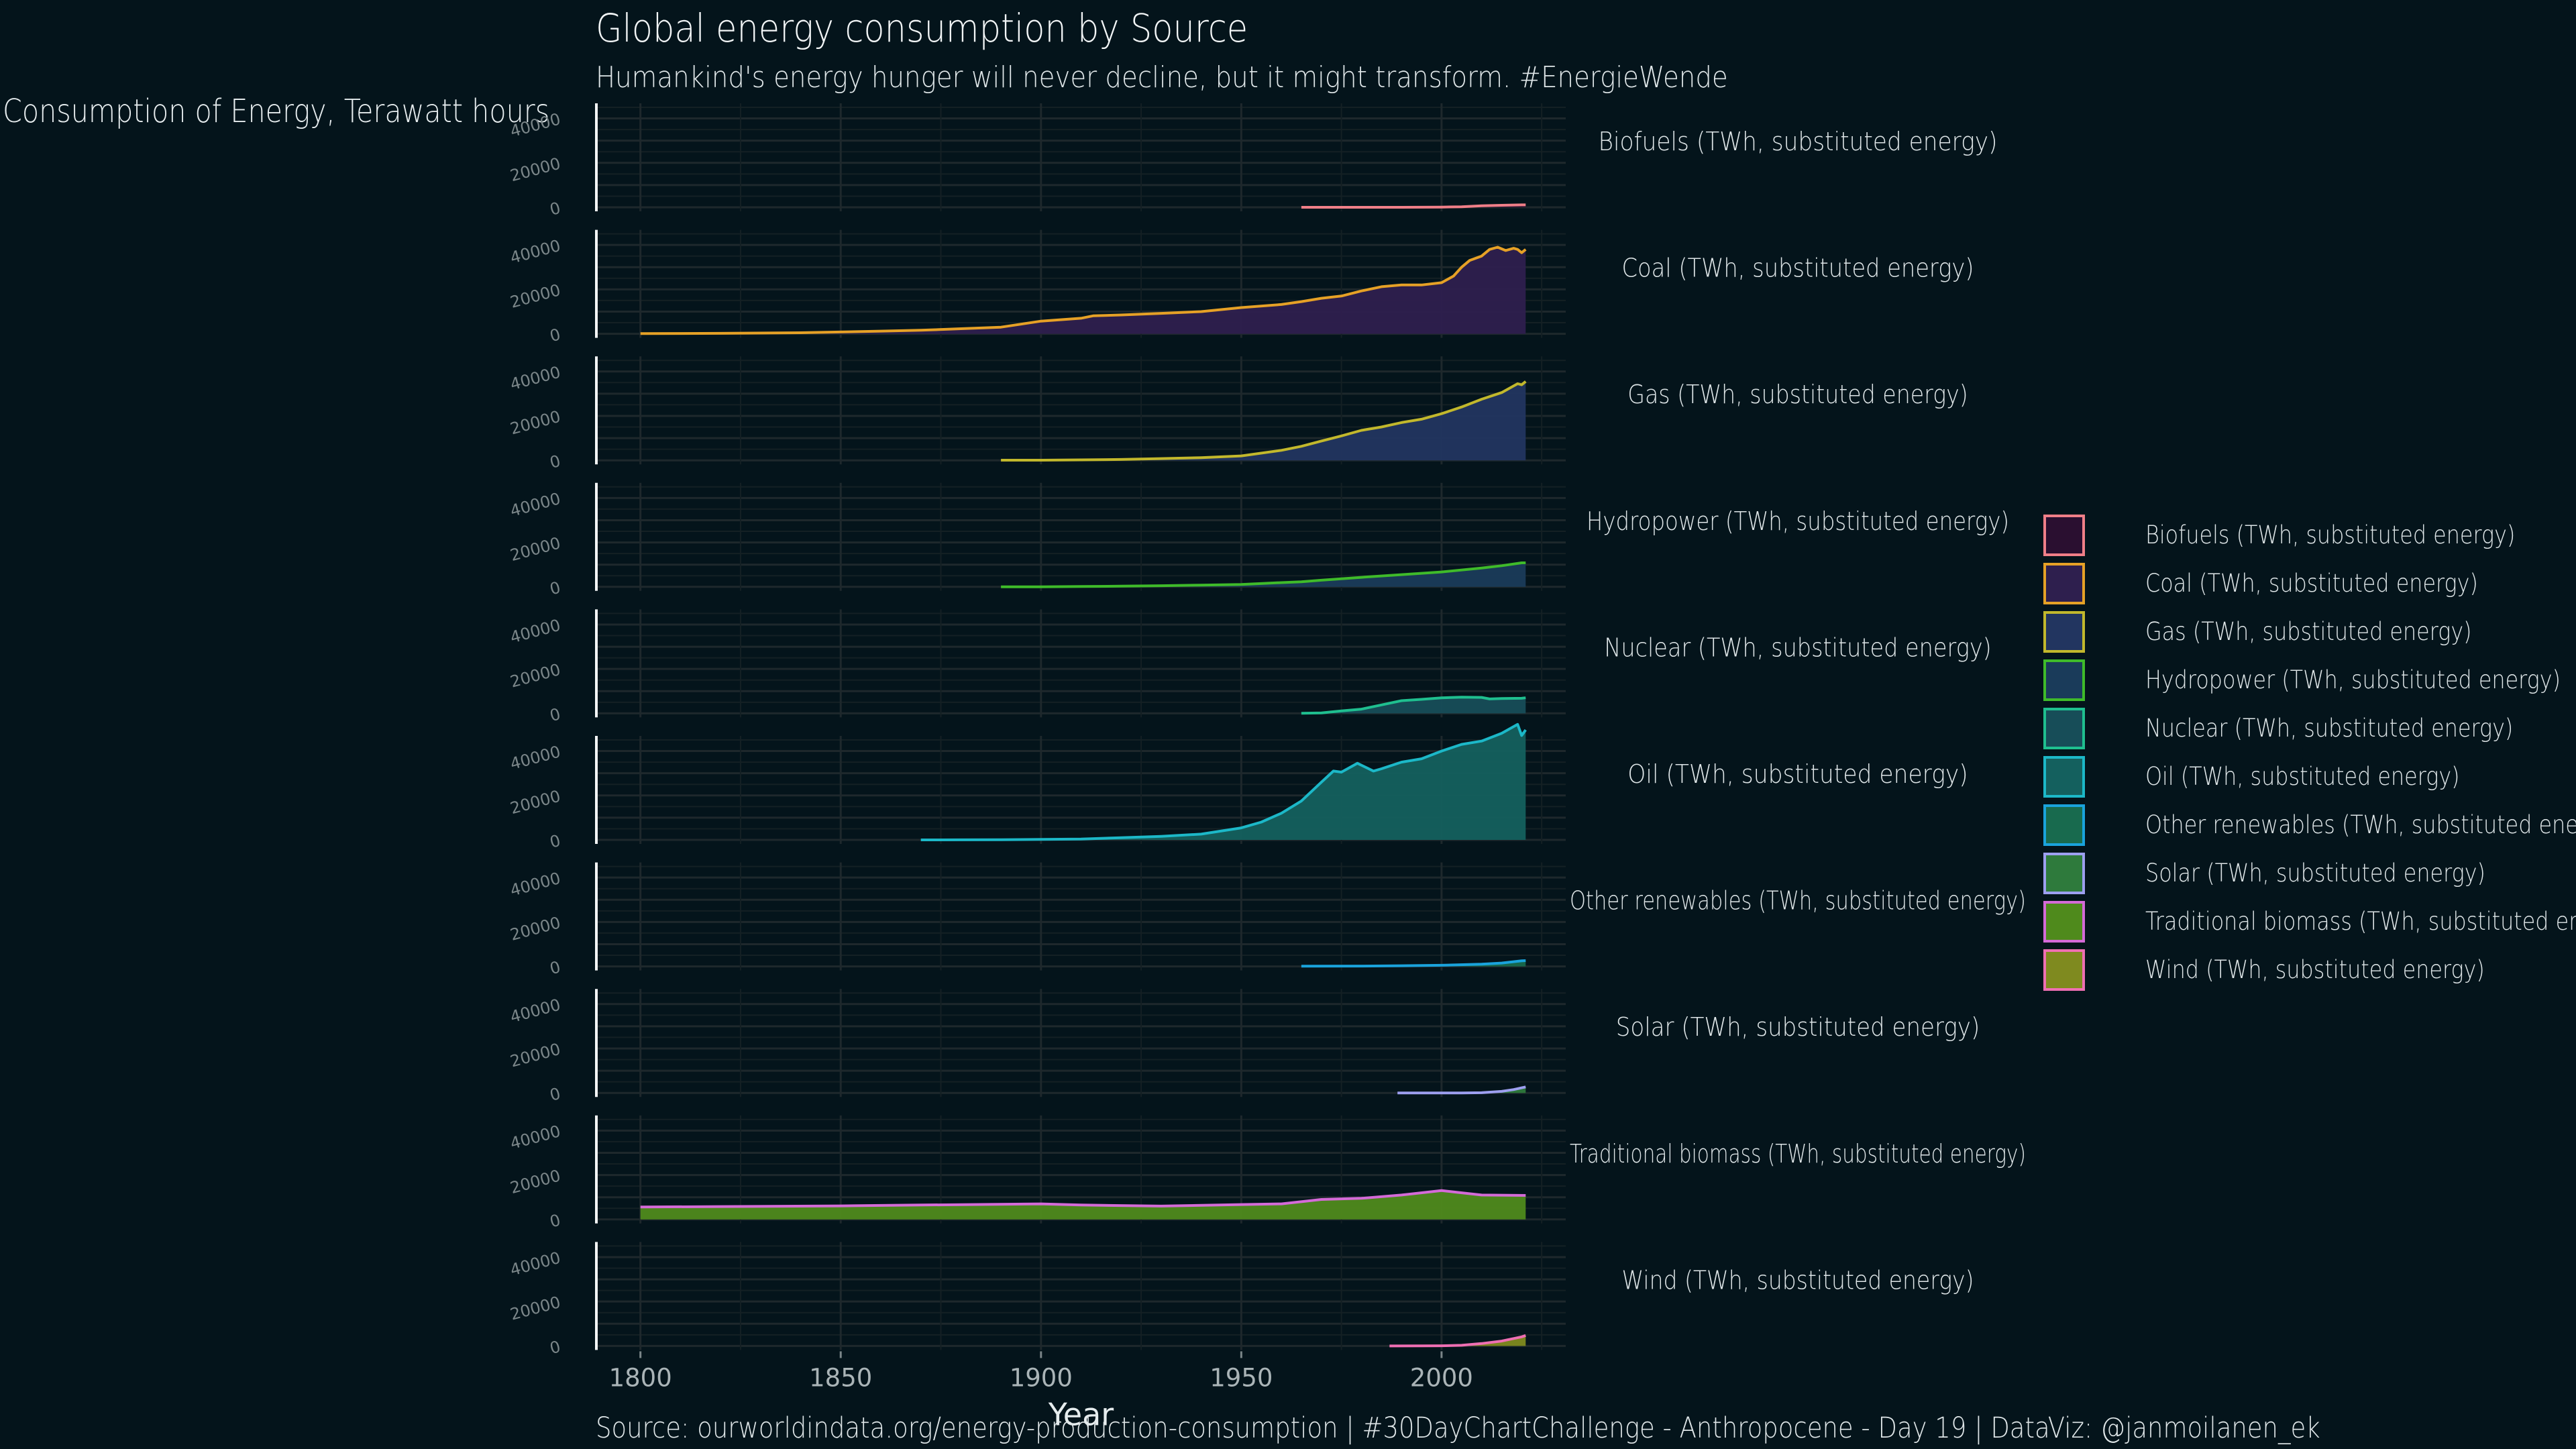  I want to click on x-tick-label: 1800, so click(640, 1377).